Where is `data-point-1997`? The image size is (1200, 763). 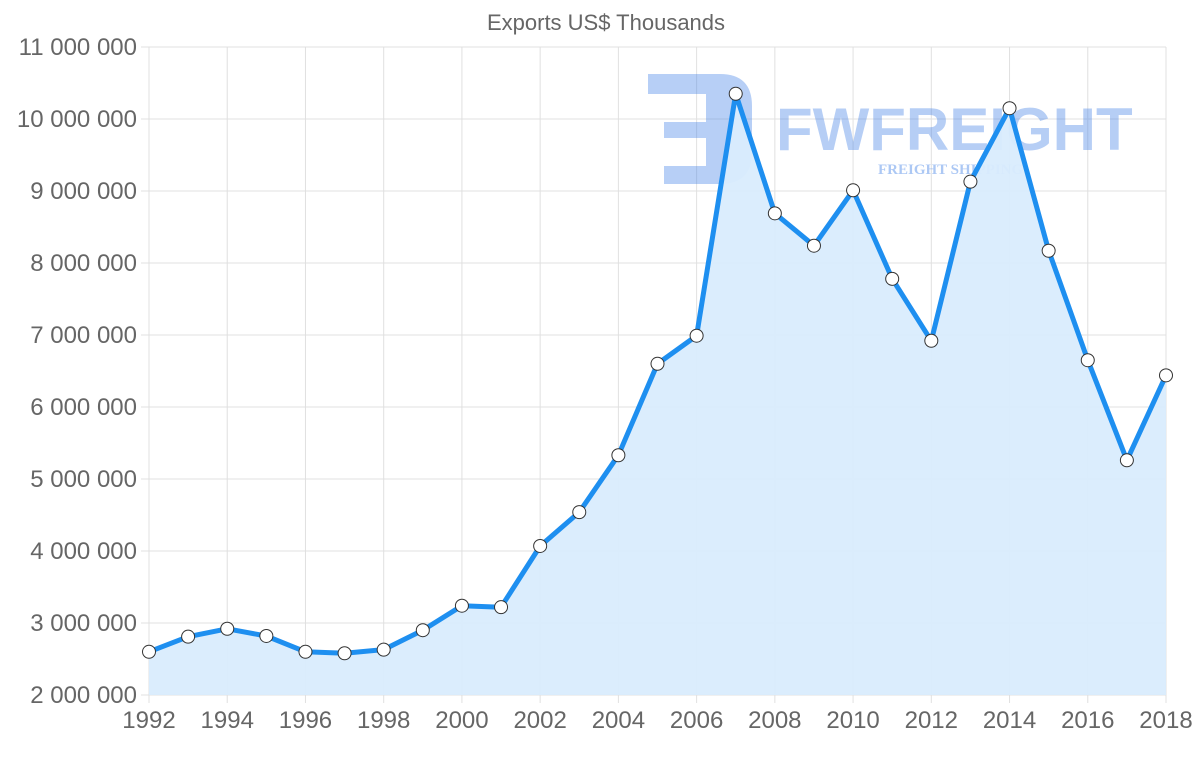 data-point-1997 is located at coordinates (344, 653).